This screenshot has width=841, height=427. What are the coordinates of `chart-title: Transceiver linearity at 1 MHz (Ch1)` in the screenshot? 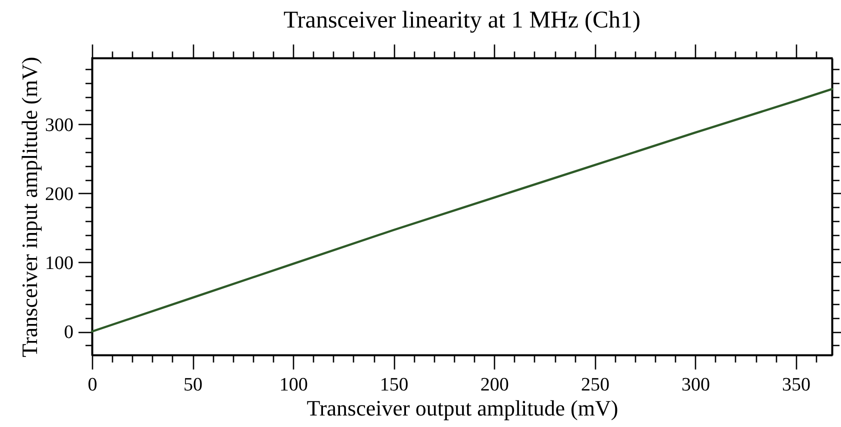 It's located at (462, 20).